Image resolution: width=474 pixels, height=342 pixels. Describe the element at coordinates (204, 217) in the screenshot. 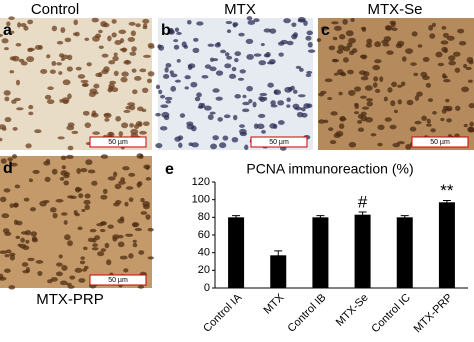

I see `y-tick-label: 80` at that location.